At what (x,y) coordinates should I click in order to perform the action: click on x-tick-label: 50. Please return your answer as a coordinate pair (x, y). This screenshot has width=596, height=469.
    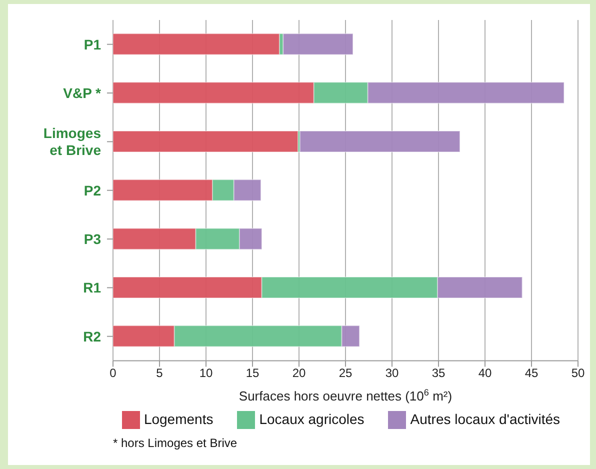
    Looking at the image, I should click on (578, 373).